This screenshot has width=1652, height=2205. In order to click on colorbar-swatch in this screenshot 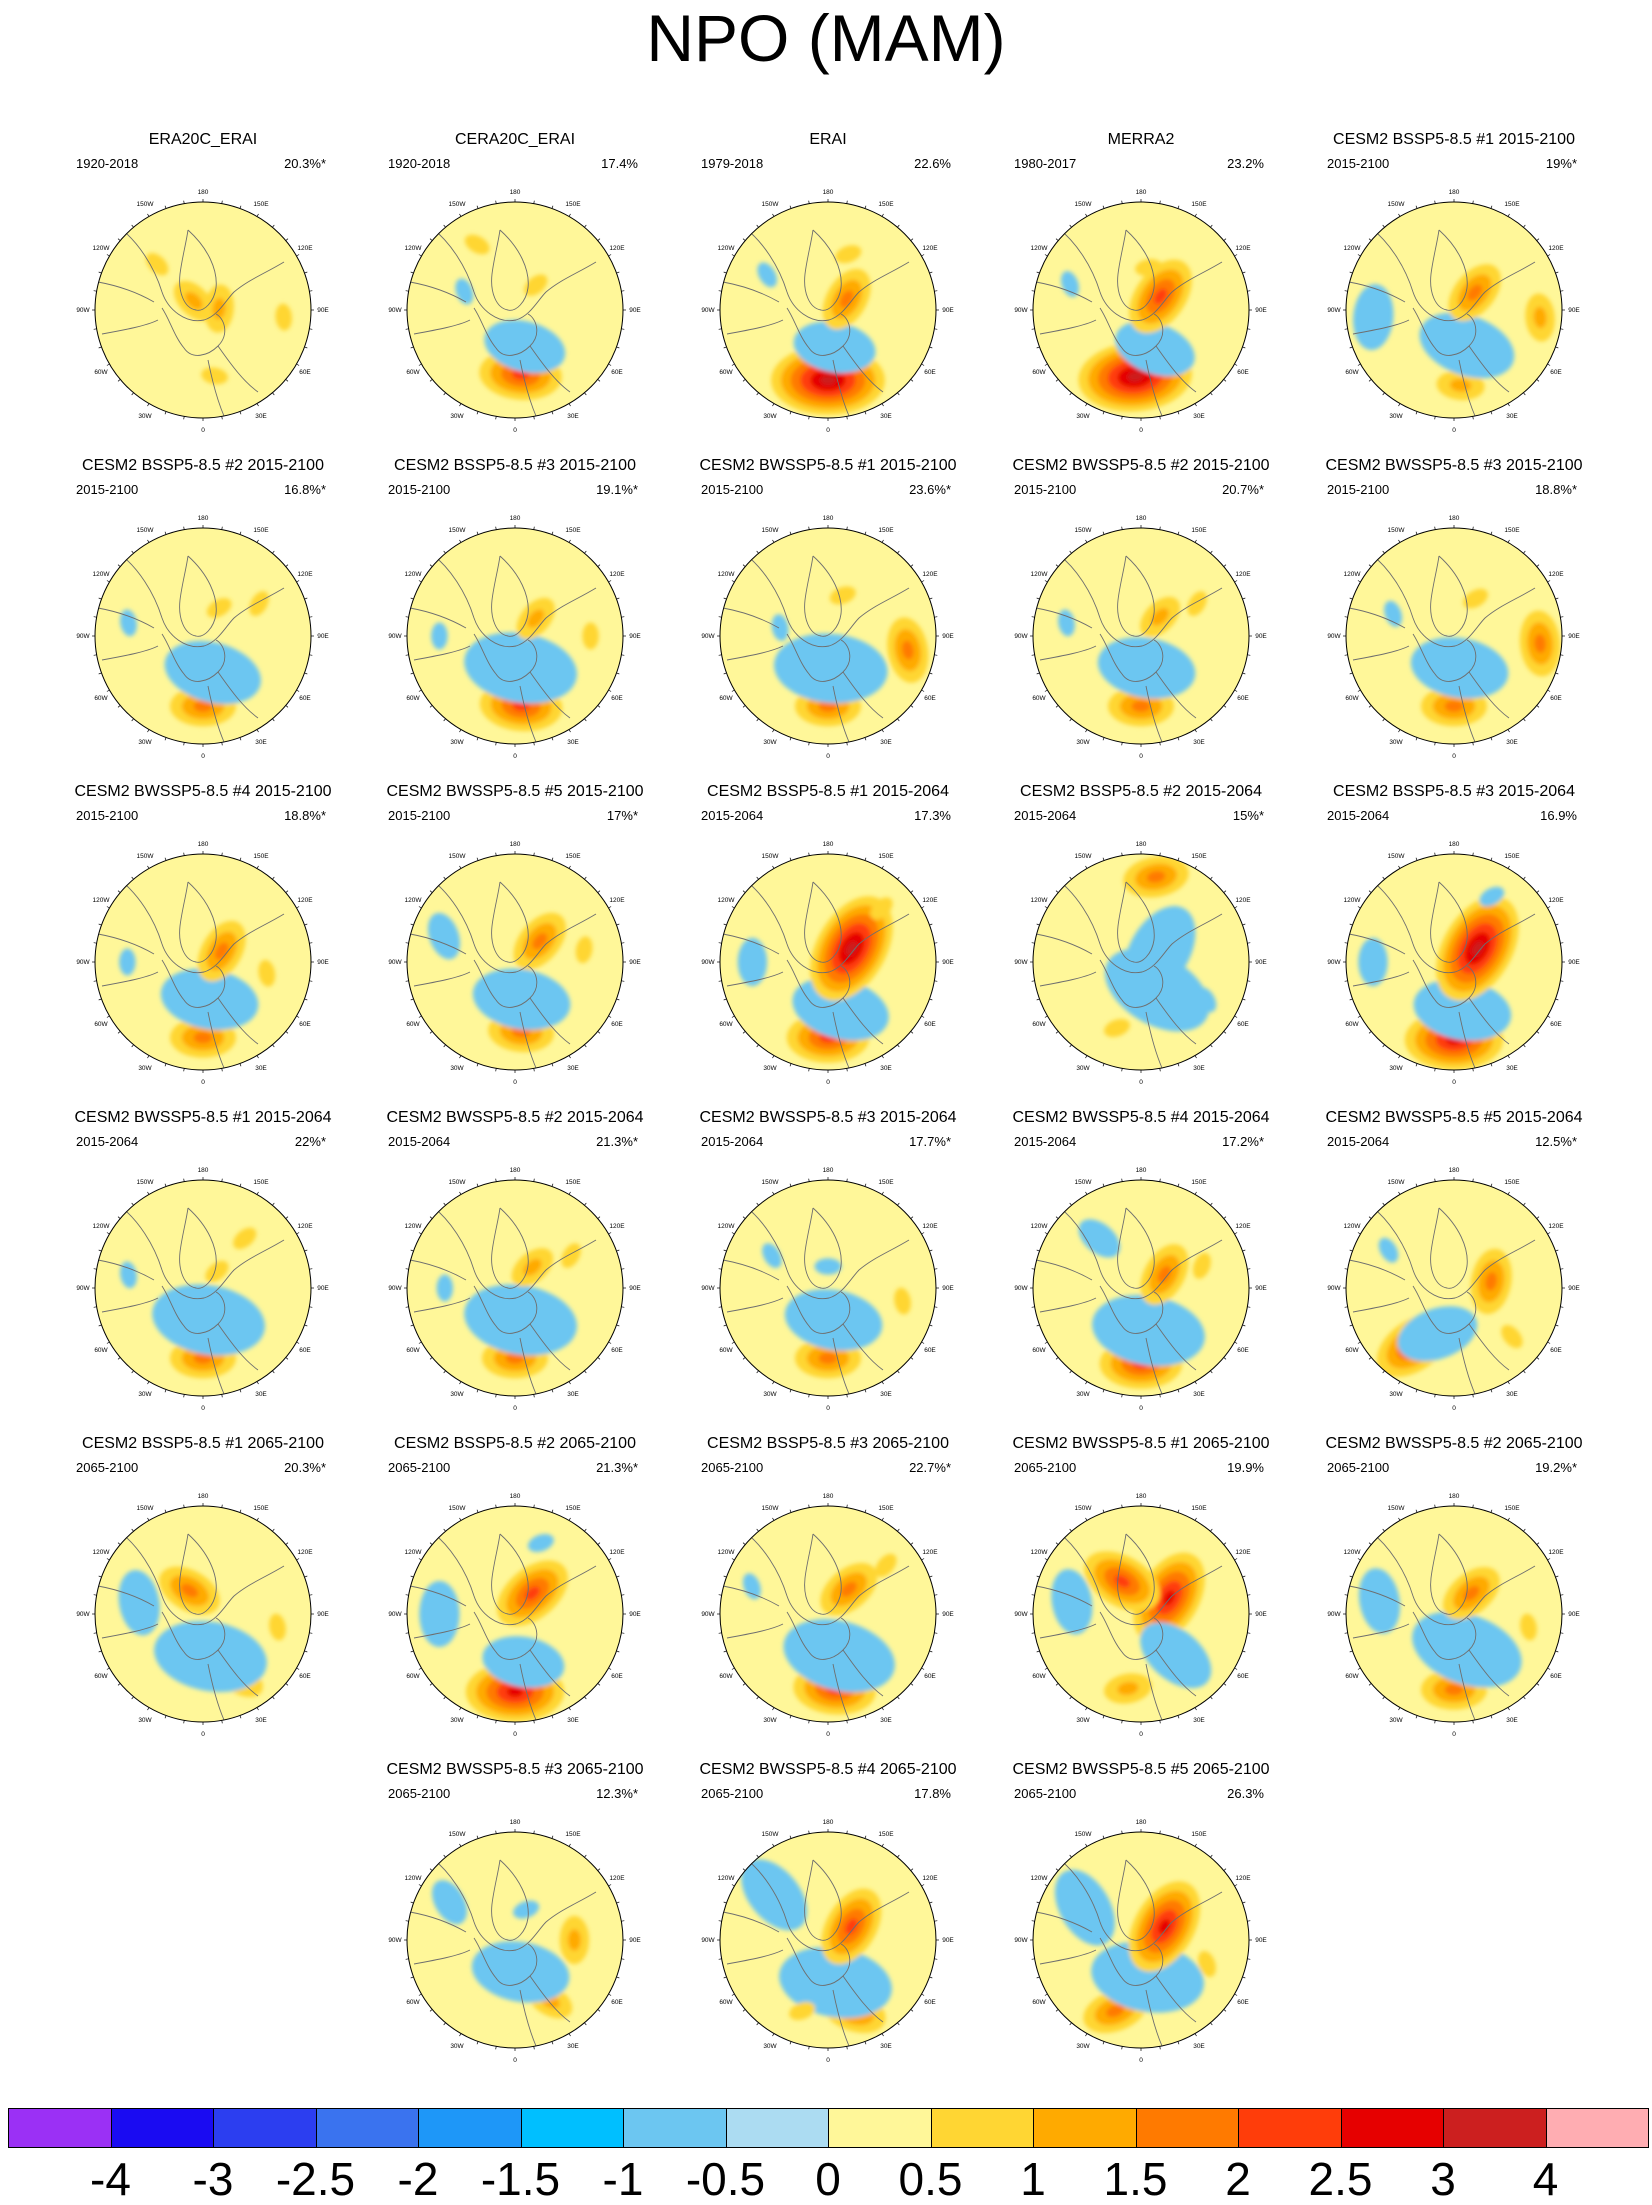, I will do `click(1187, 2128)`.